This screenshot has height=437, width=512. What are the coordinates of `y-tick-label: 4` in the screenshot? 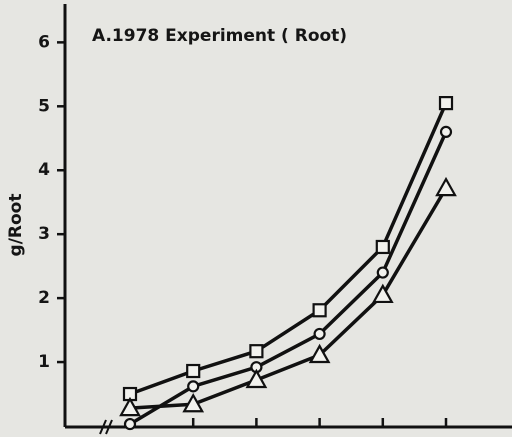 It's located at (44, 170).